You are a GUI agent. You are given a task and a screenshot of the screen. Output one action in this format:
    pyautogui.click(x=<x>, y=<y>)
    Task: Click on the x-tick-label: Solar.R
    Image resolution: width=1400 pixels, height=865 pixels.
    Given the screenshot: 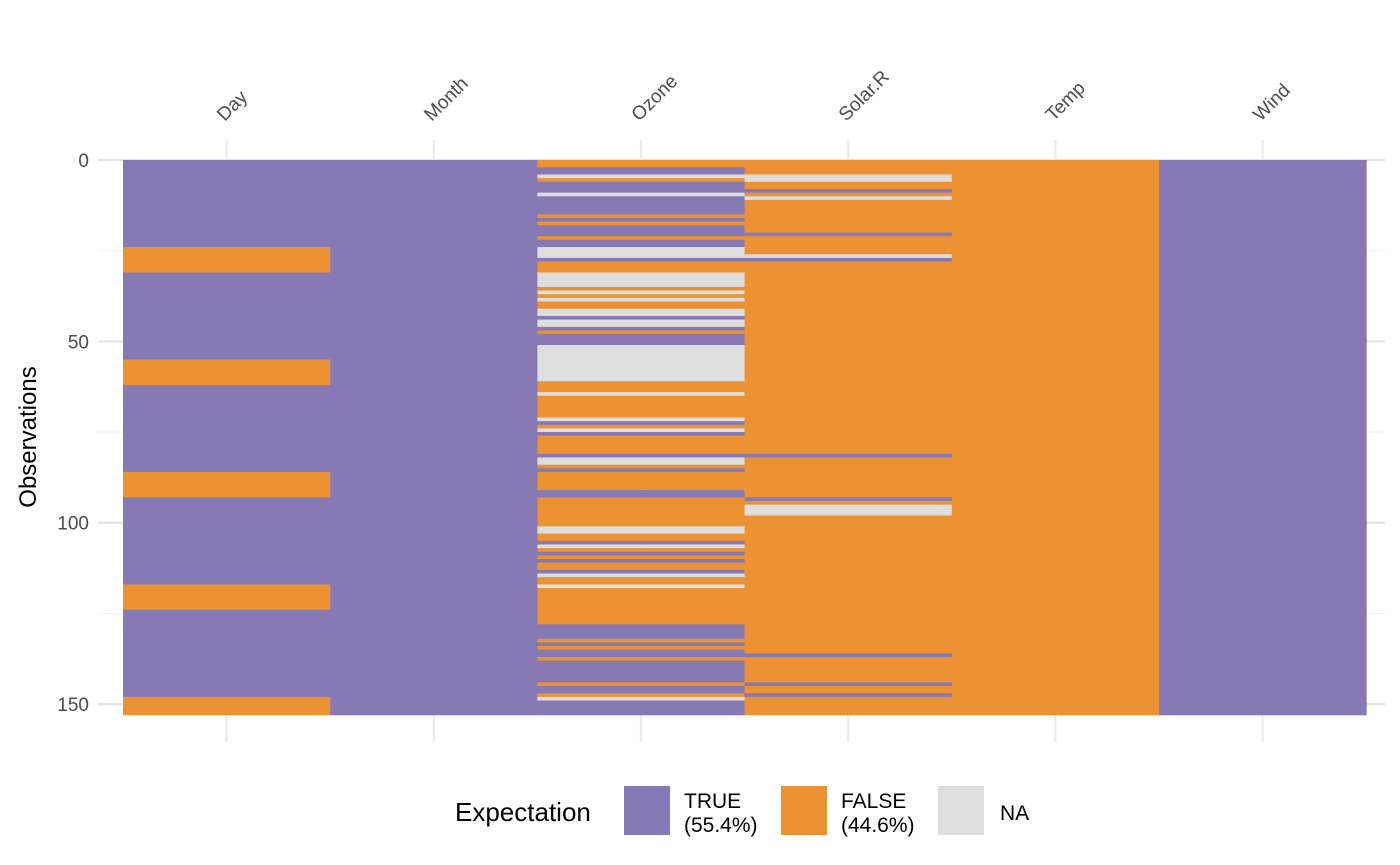 What is the action you would take?
    pyautogui.click(x=864, y=96)
    